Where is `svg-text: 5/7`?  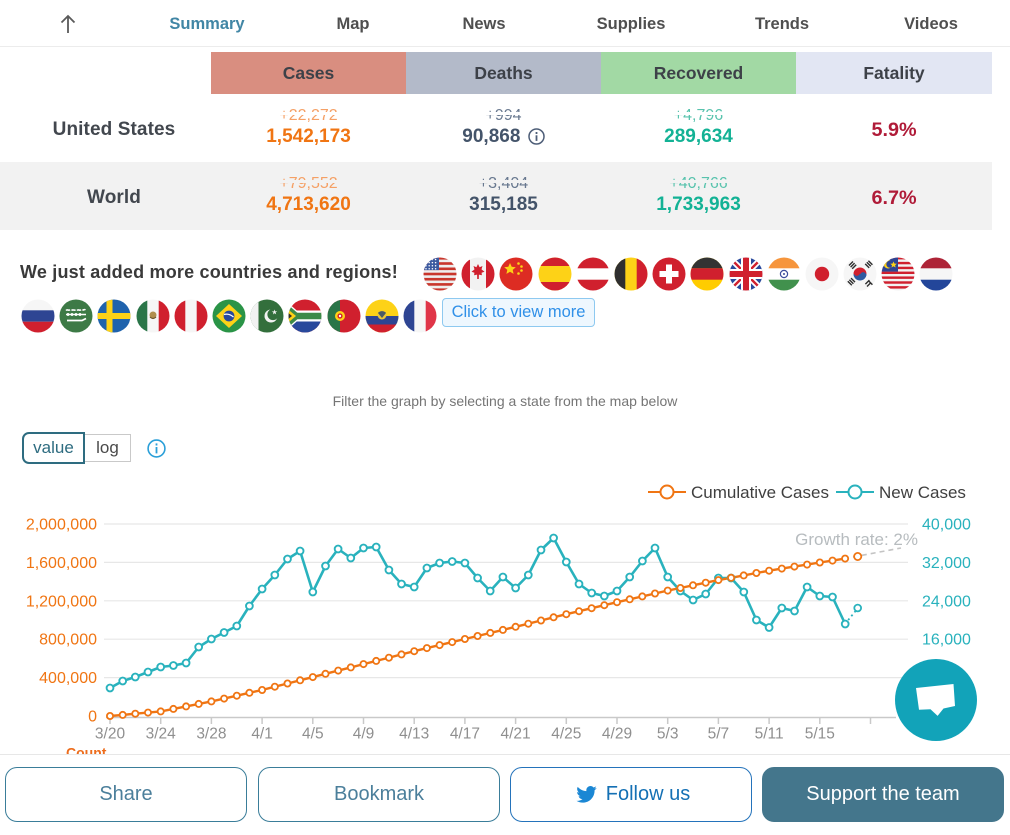
svg-text: 5/7 is located at coordinates (719, 734).